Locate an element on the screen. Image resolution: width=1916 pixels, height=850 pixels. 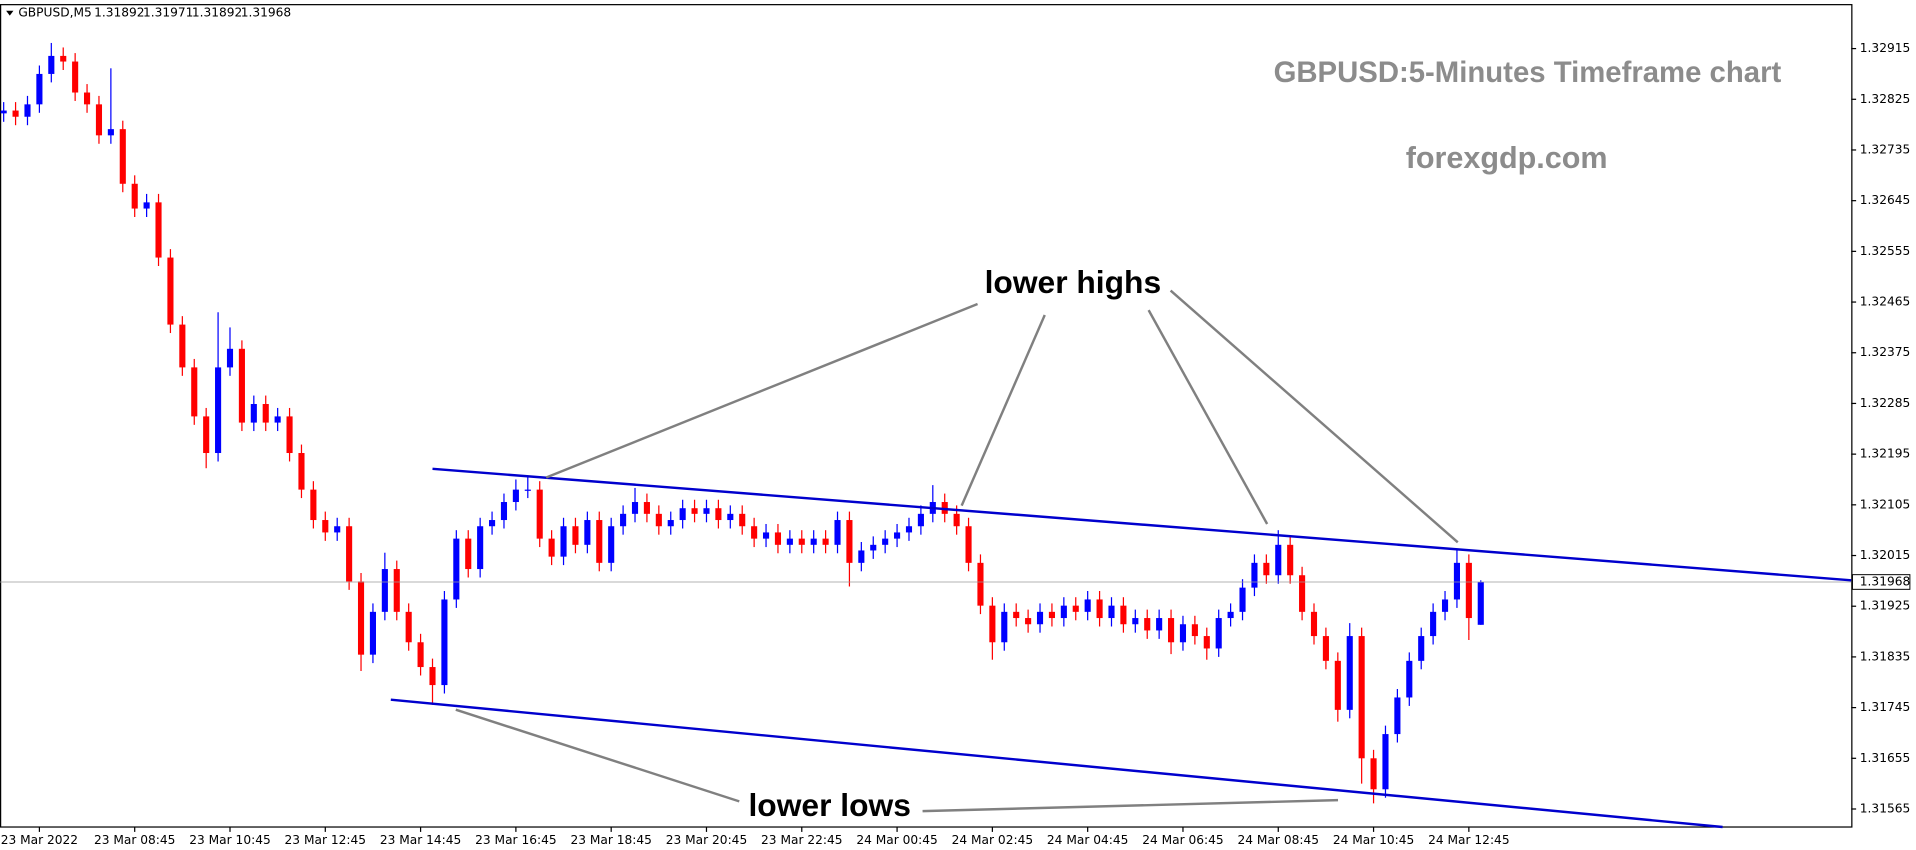
x-tick-label: 24 Mar 08:45 is located at coordinates (1278, 840).